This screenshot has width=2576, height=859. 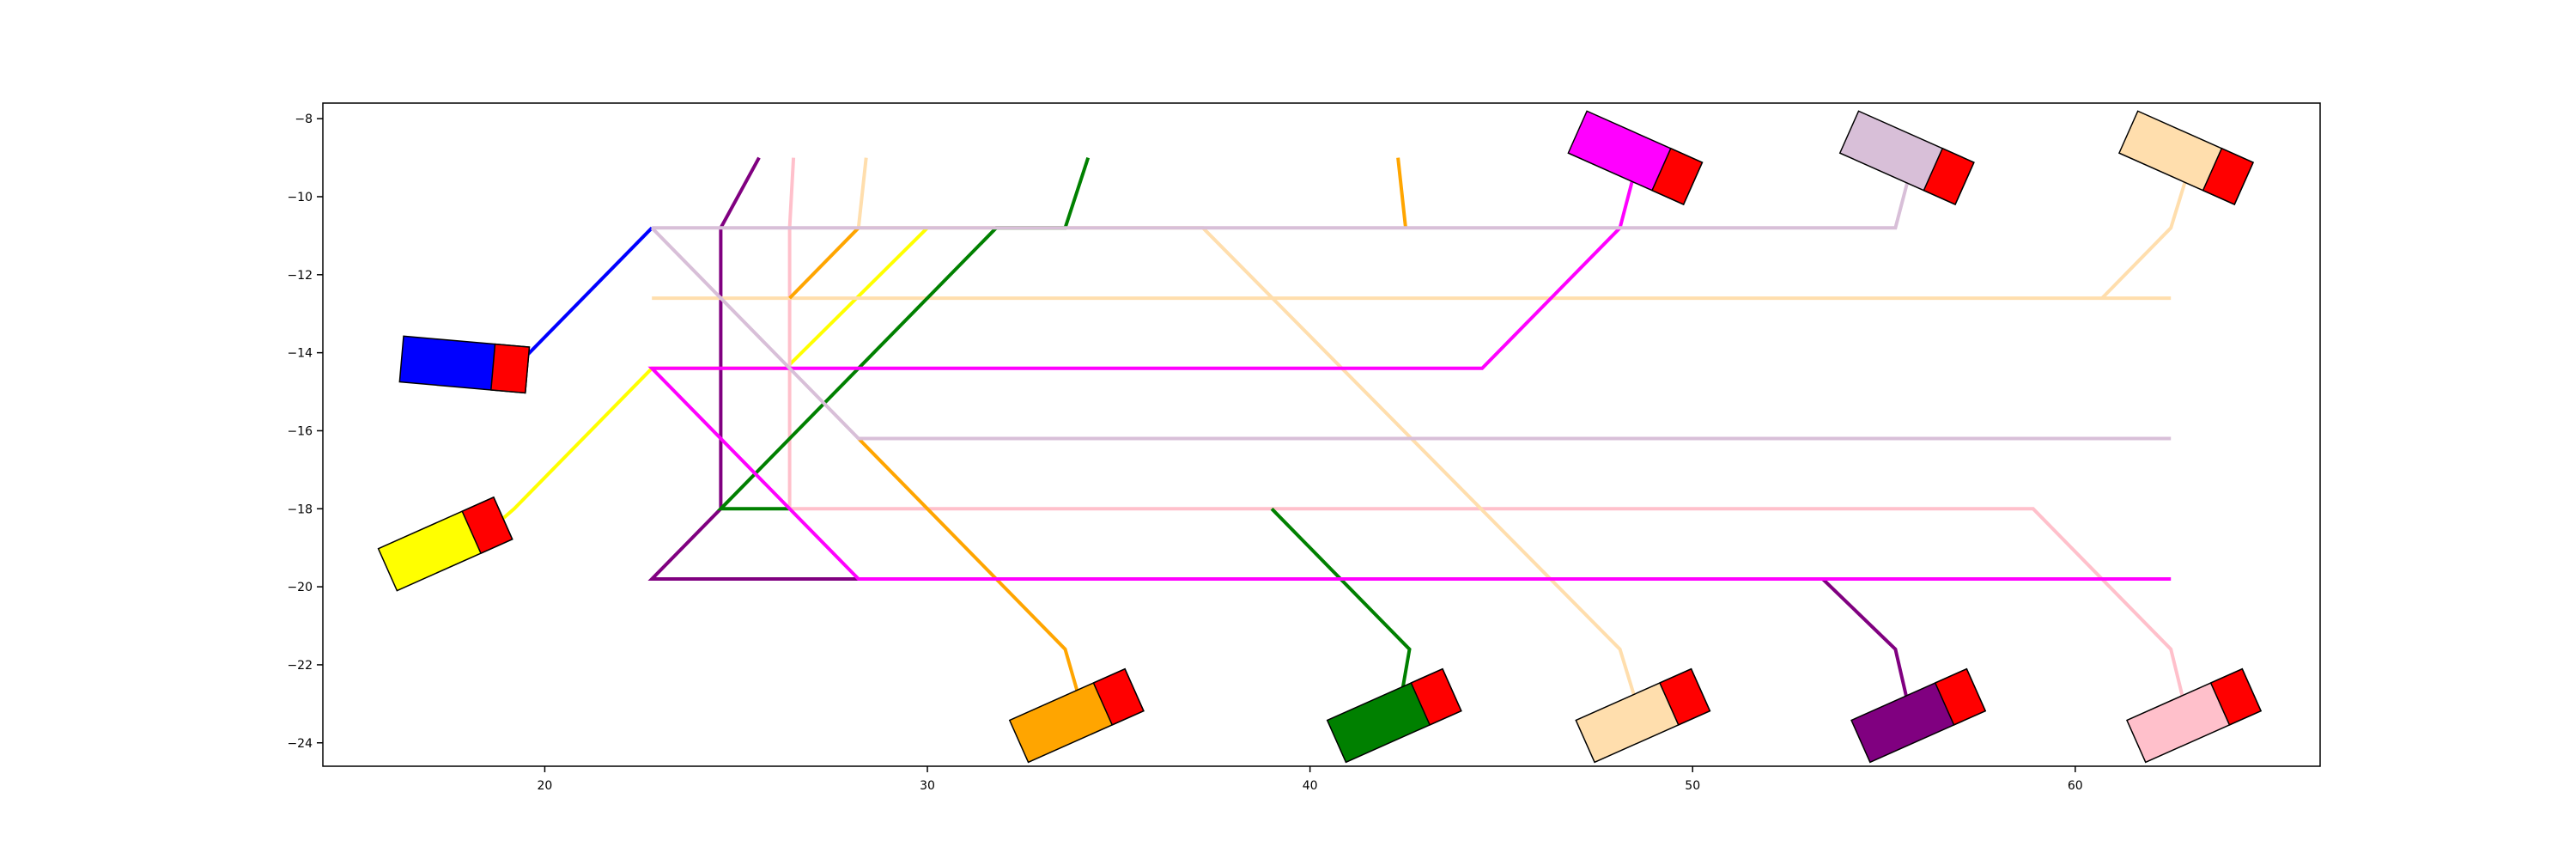 What do you see at coordinates (300, 198) in the screenshot?
I see `y-tick-label: −10` at bounding box center [300, 198].